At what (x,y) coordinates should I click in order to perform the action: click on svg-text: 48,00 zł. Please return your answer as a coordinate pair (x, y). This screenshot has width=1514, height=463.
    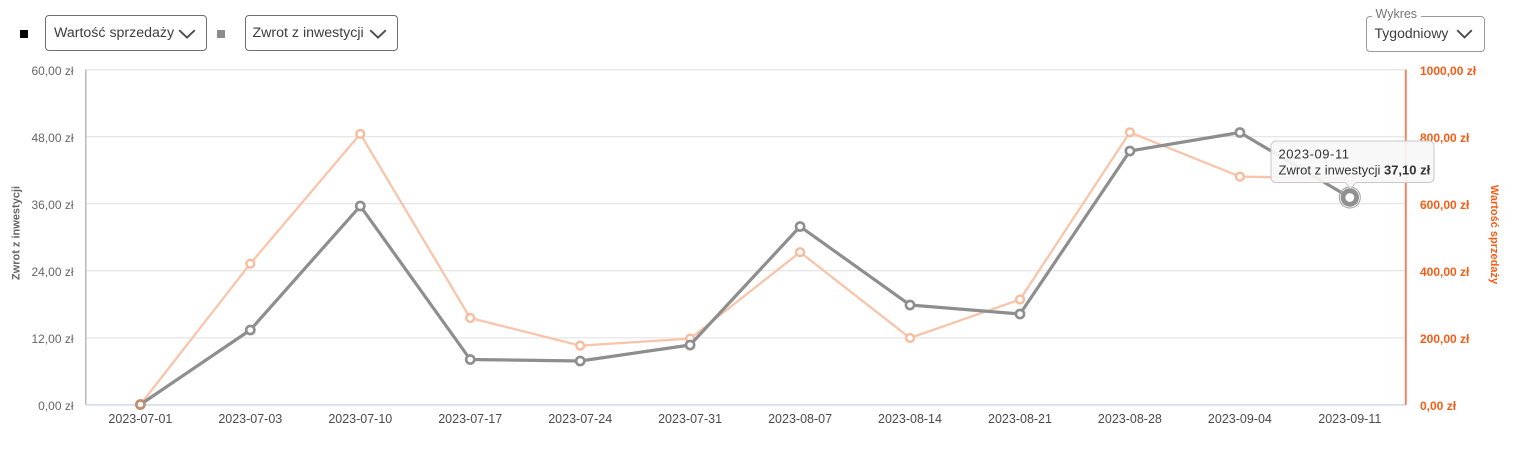
    Looking at the image, I should click on (52, 138).